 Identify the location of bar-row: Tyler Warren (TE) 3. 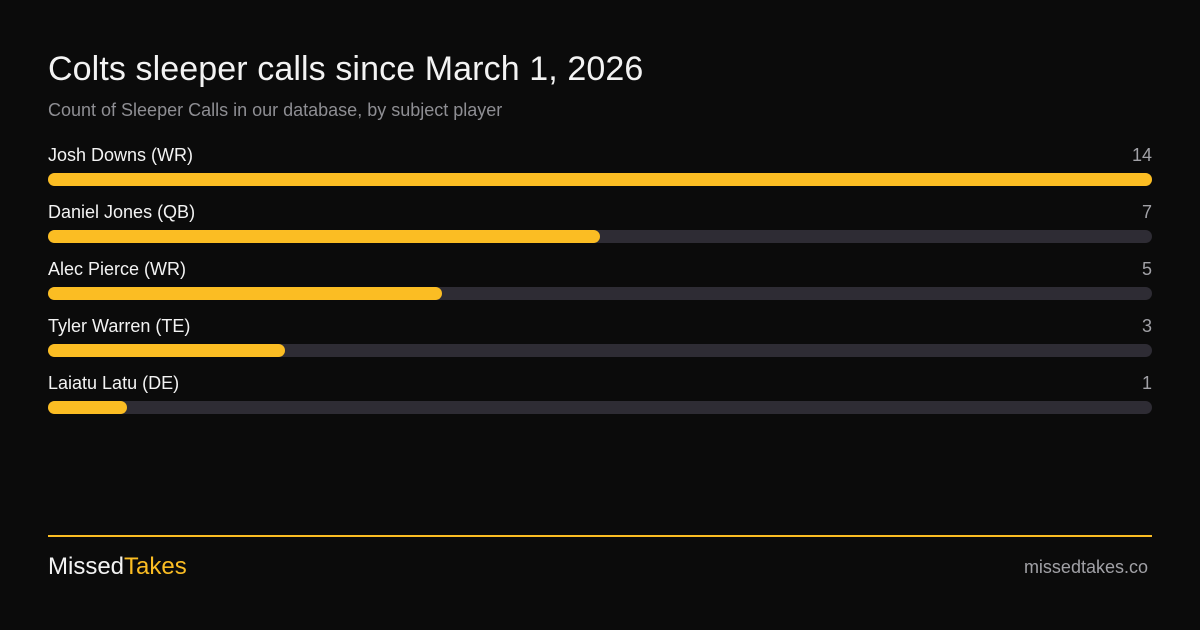
(600, 342).